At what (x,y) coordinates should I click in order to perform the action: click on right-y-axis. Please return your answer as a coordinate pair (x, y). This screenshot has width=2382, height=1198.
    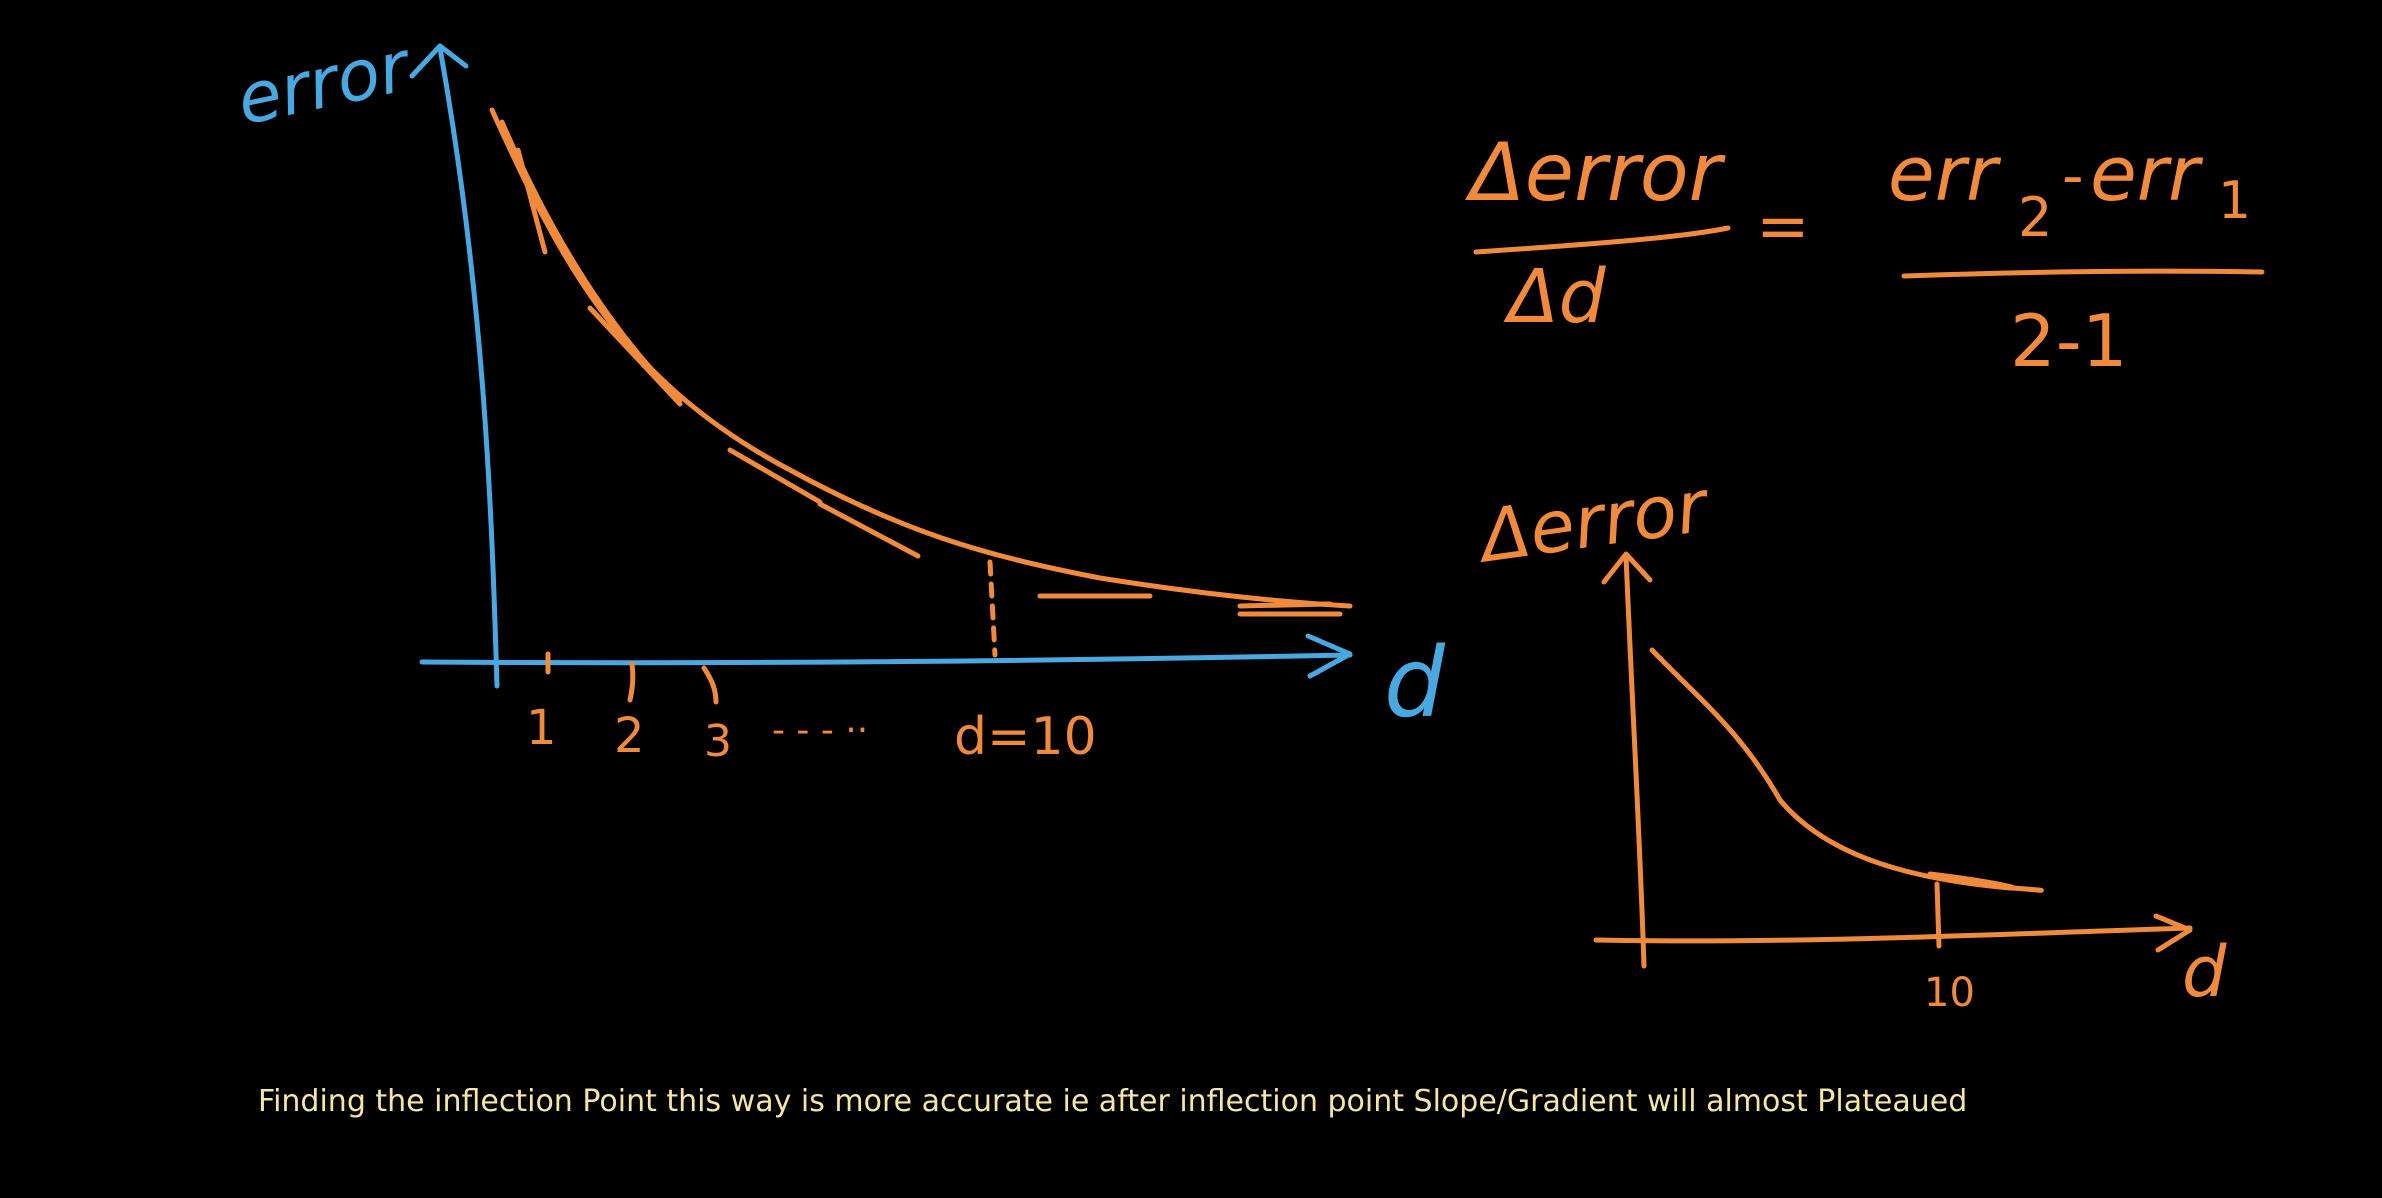
    Looking at the image, I should click on (1635, 761).